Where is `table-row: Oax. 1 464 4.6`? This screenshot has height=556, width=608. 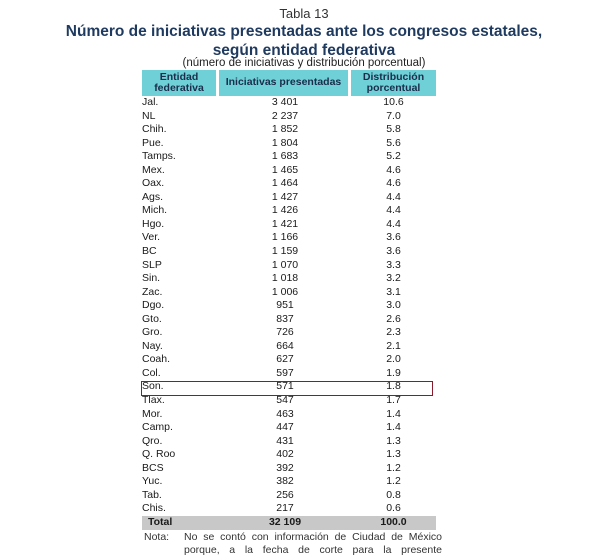 table-row: Oax. 1 464 4.6 is located at coordinates (289, 184).